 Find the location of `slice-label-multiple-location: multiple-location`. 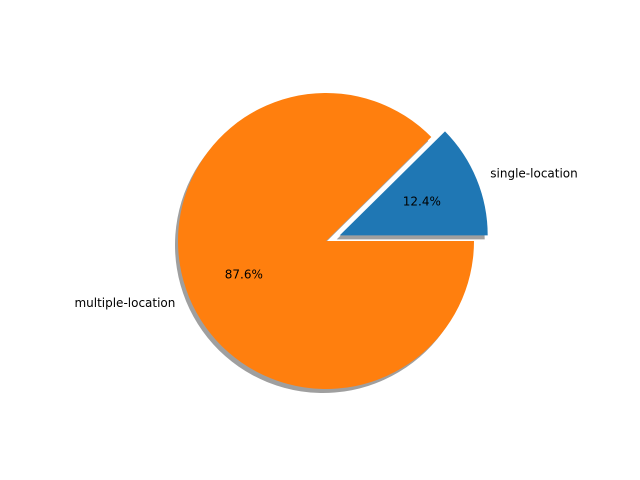

slice-label-multiple-location: multiple-location is located at coordinates (124, 303).